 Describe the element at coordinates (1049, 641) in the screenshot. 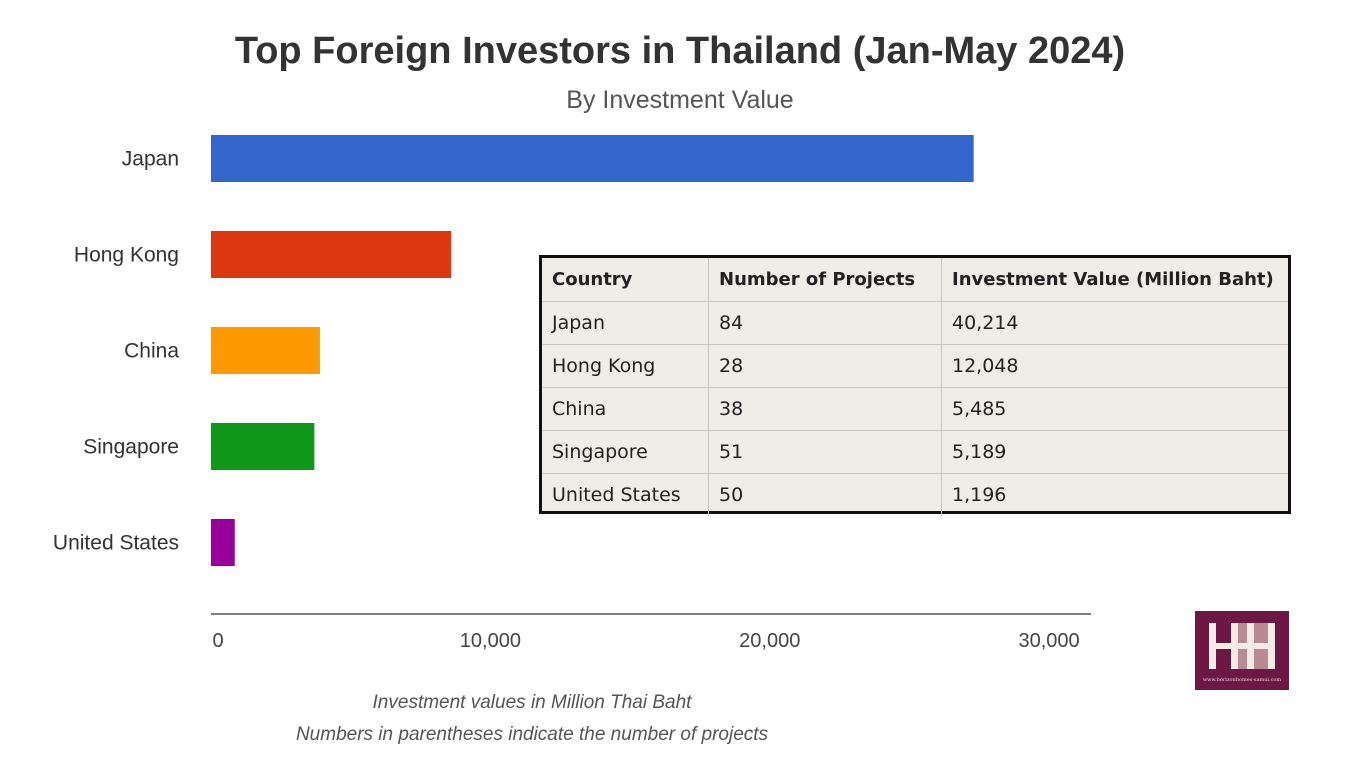

I see `x-tick-label: 30,000` at that location.